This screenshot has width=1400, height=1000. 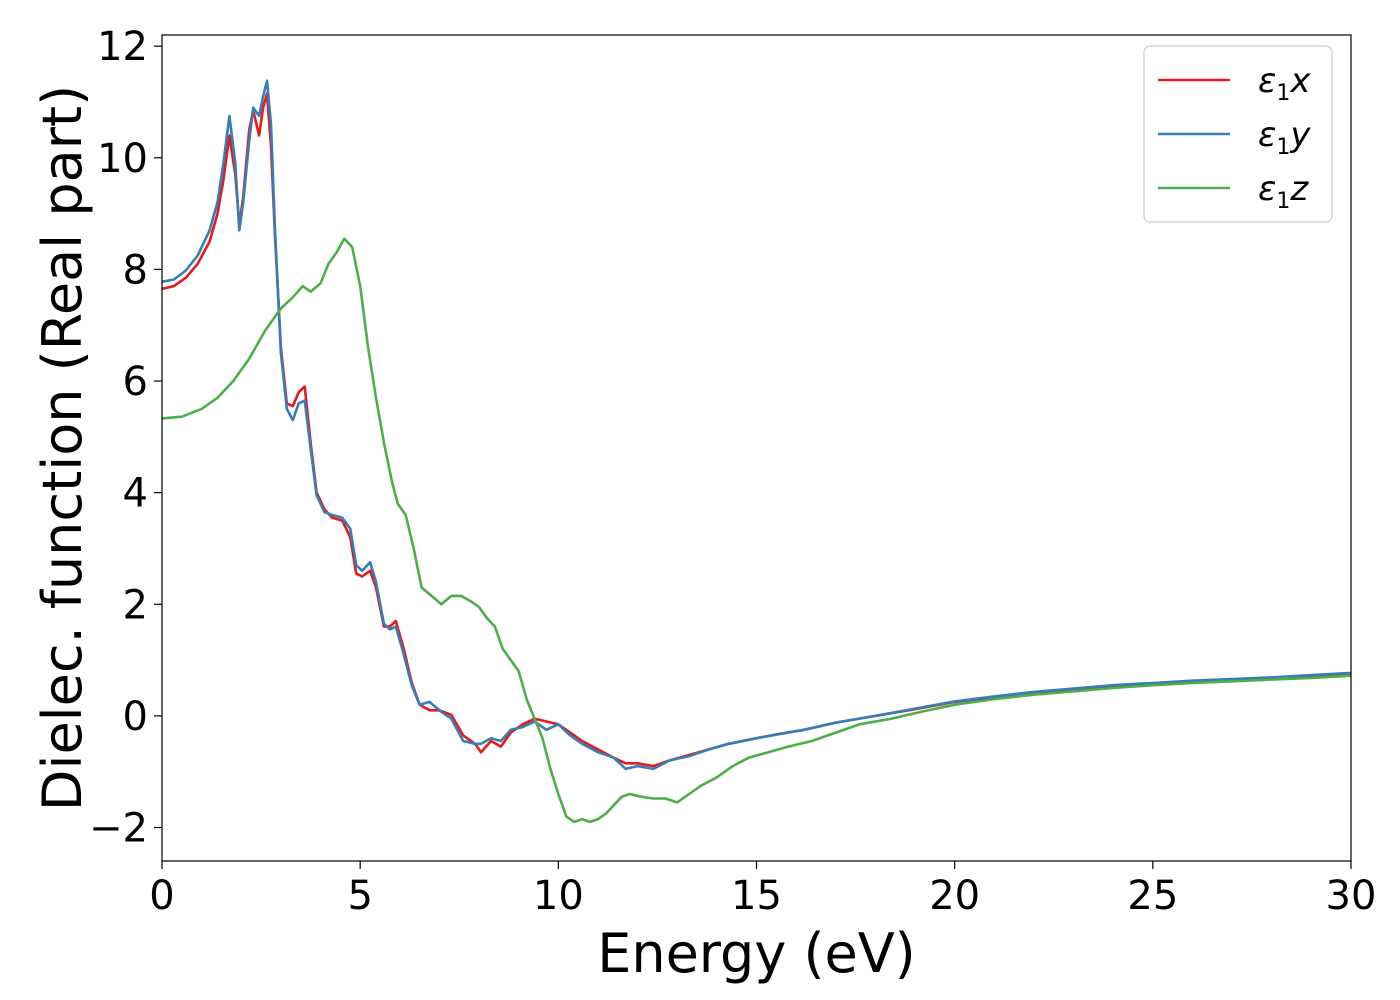 I want to click on x-tick-label: 5, so click(x=359, y=896).